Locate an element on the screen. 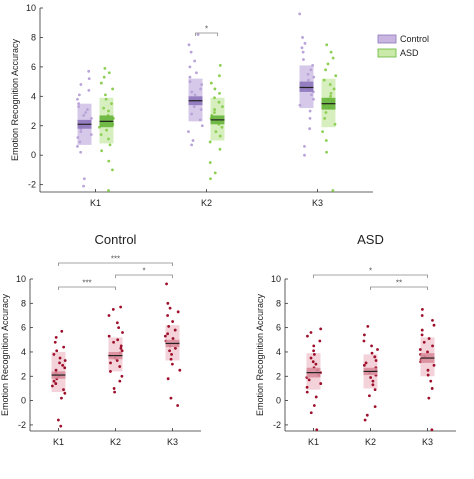 The height and width of the screenshot is (479, 474). series-asd-K3 is located at coordinates (329, 117).